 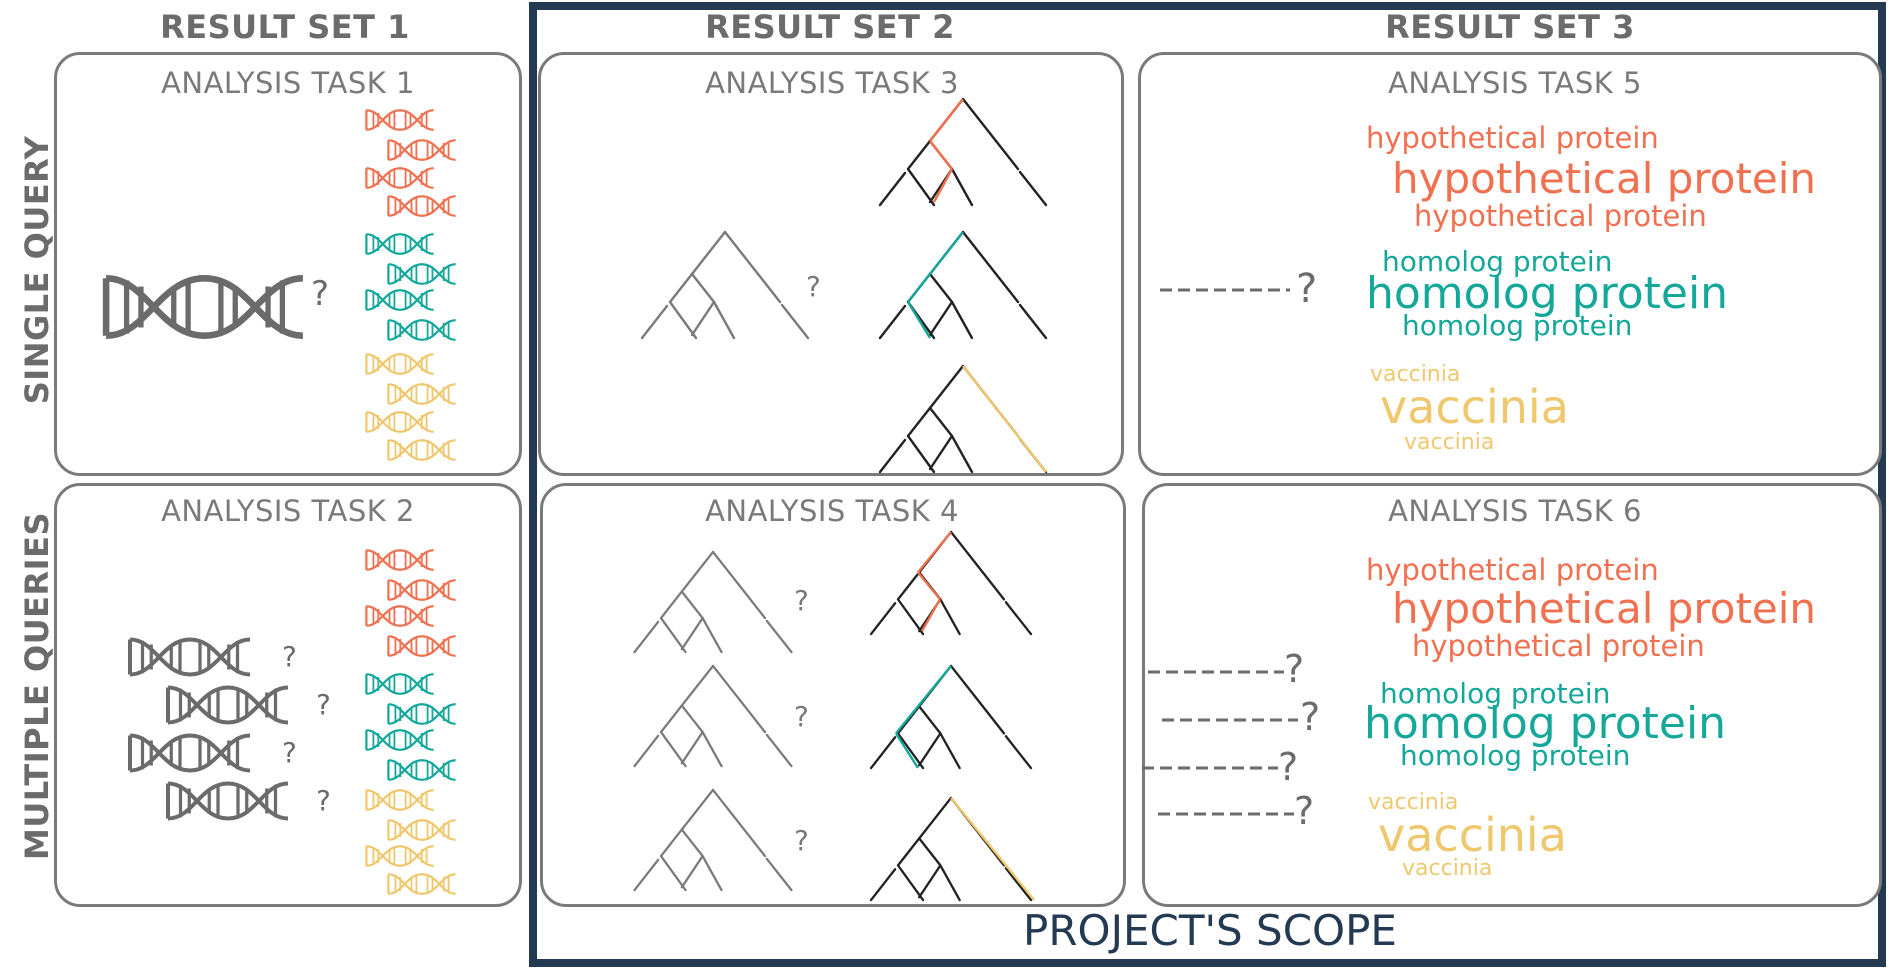 I want to click on question-marks: ? ? ?, so click(x=801, y=720).